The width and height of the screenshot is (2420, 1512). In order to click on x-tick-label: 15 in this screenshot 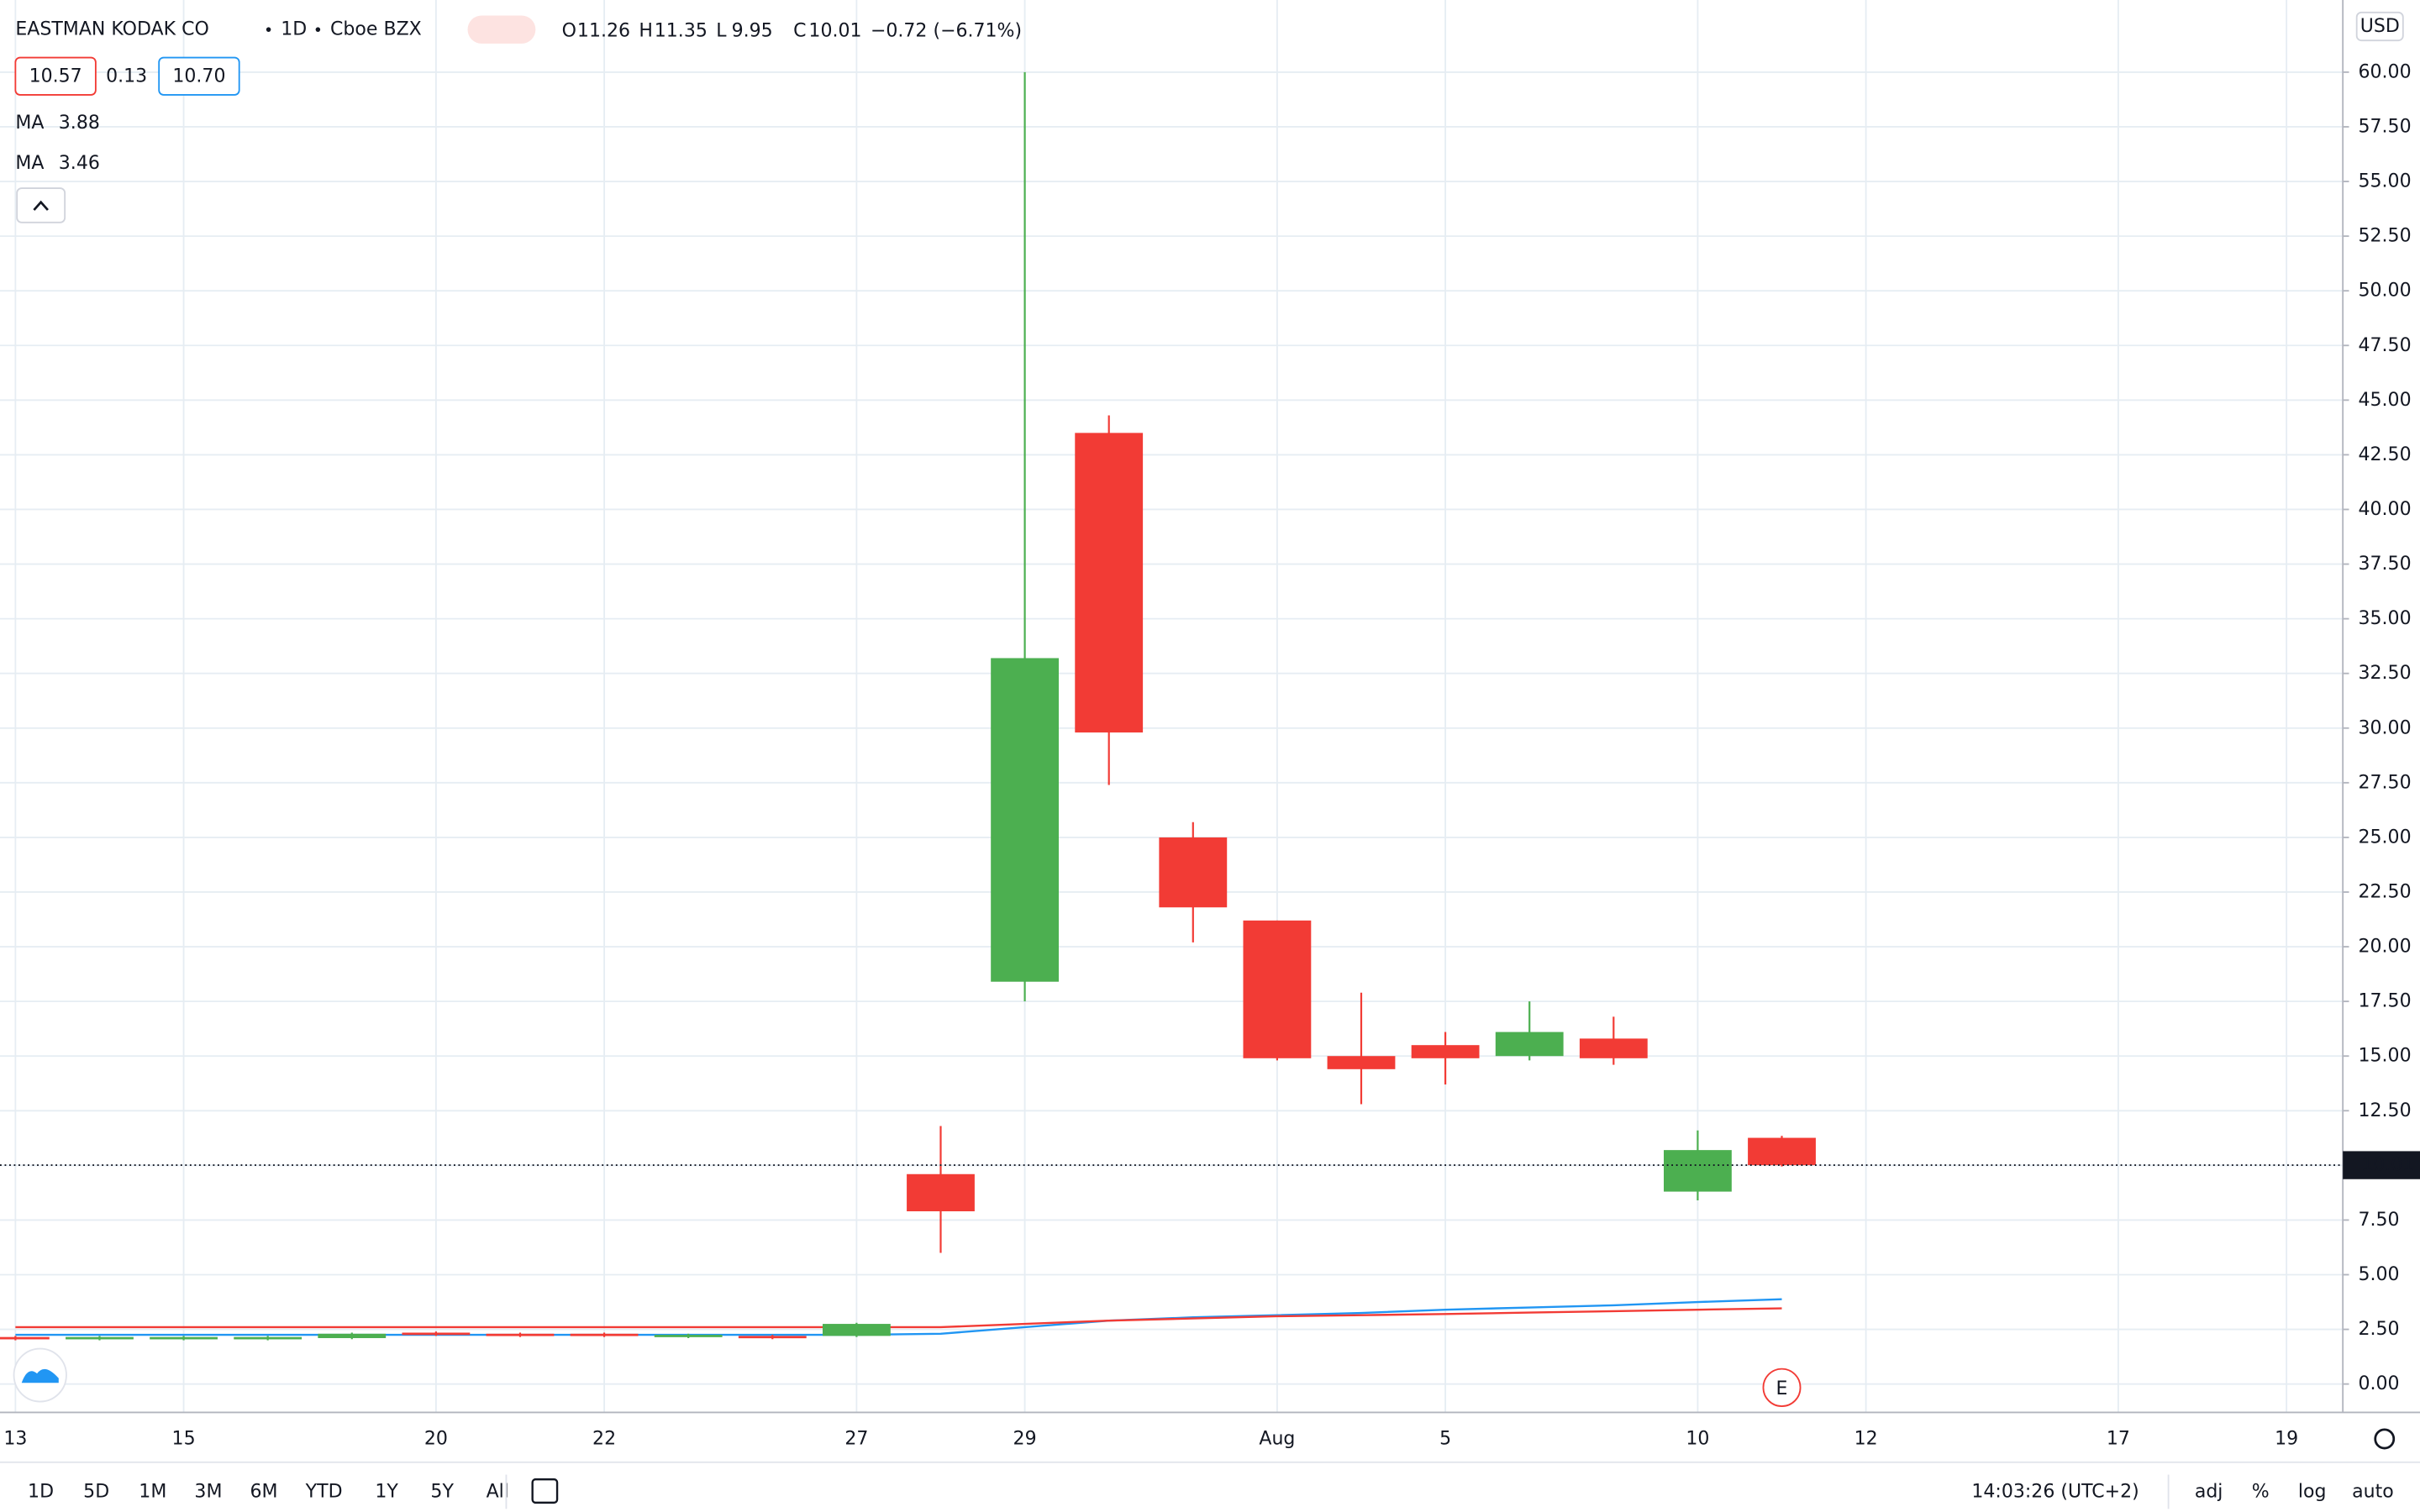, I will do `click(184, 1438)`.